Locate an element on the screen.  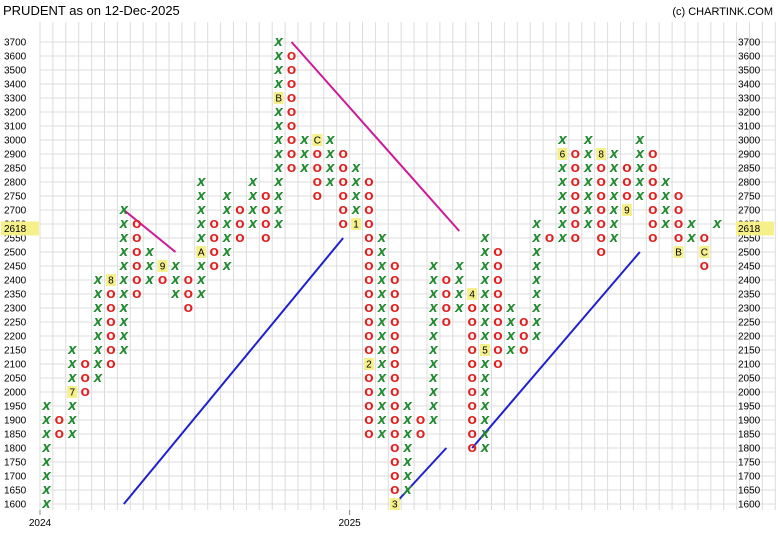
y-tick-left: 1800 is located at coordinates (15, 449).